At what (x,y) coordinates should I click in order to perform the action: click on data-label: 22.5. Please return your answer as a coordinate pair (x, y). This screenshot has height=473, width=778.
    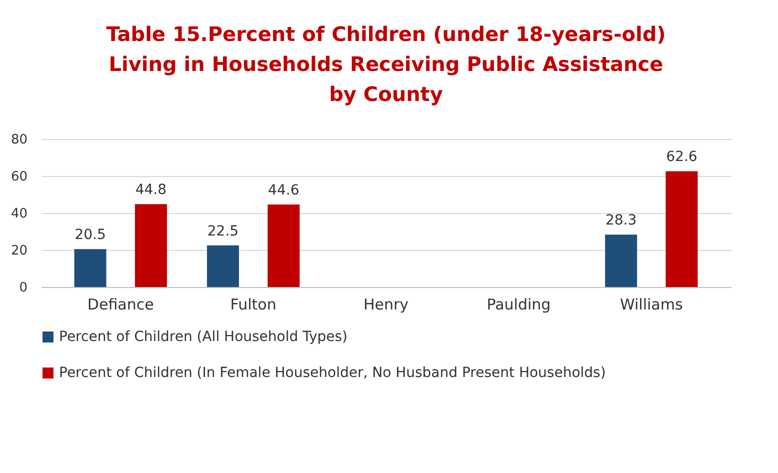
    Looking at the image, I should click on (223, 231).